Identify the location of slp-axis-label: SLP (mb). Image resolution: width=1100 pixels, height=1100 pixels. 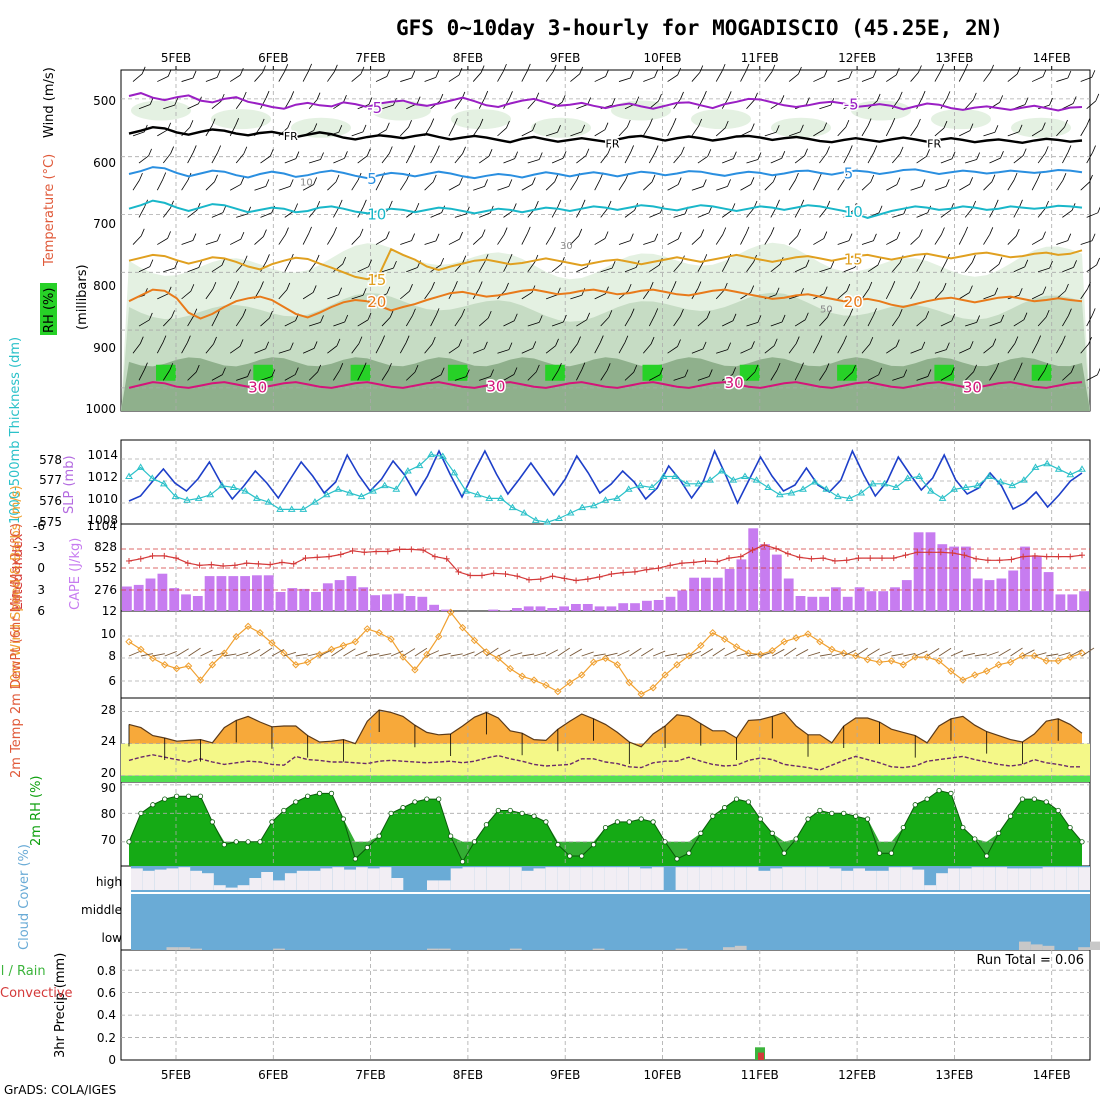
(69, 484).